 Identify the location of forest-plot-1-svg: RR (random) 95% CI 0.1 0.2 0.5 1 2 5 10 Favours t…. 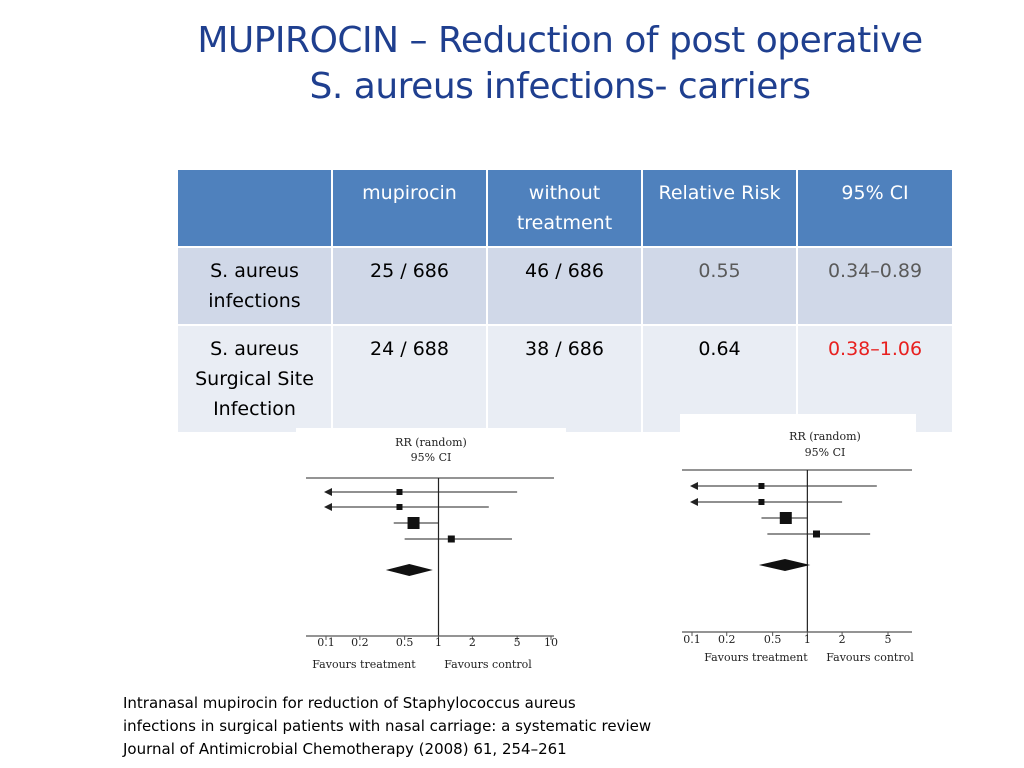
(432, 553).